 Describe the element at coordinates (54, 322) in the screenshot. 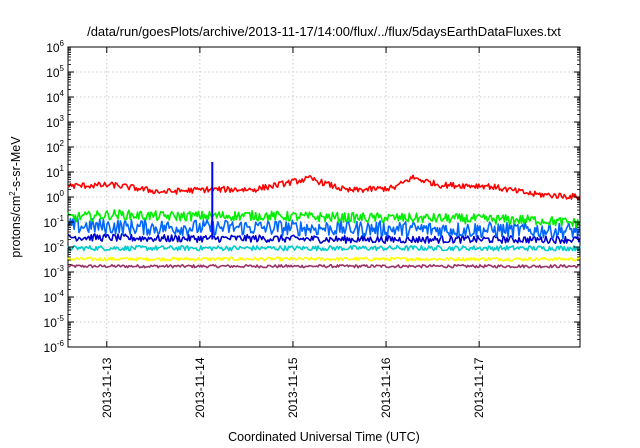

I see `y-tick-label: 10⁻⁵` at that location.